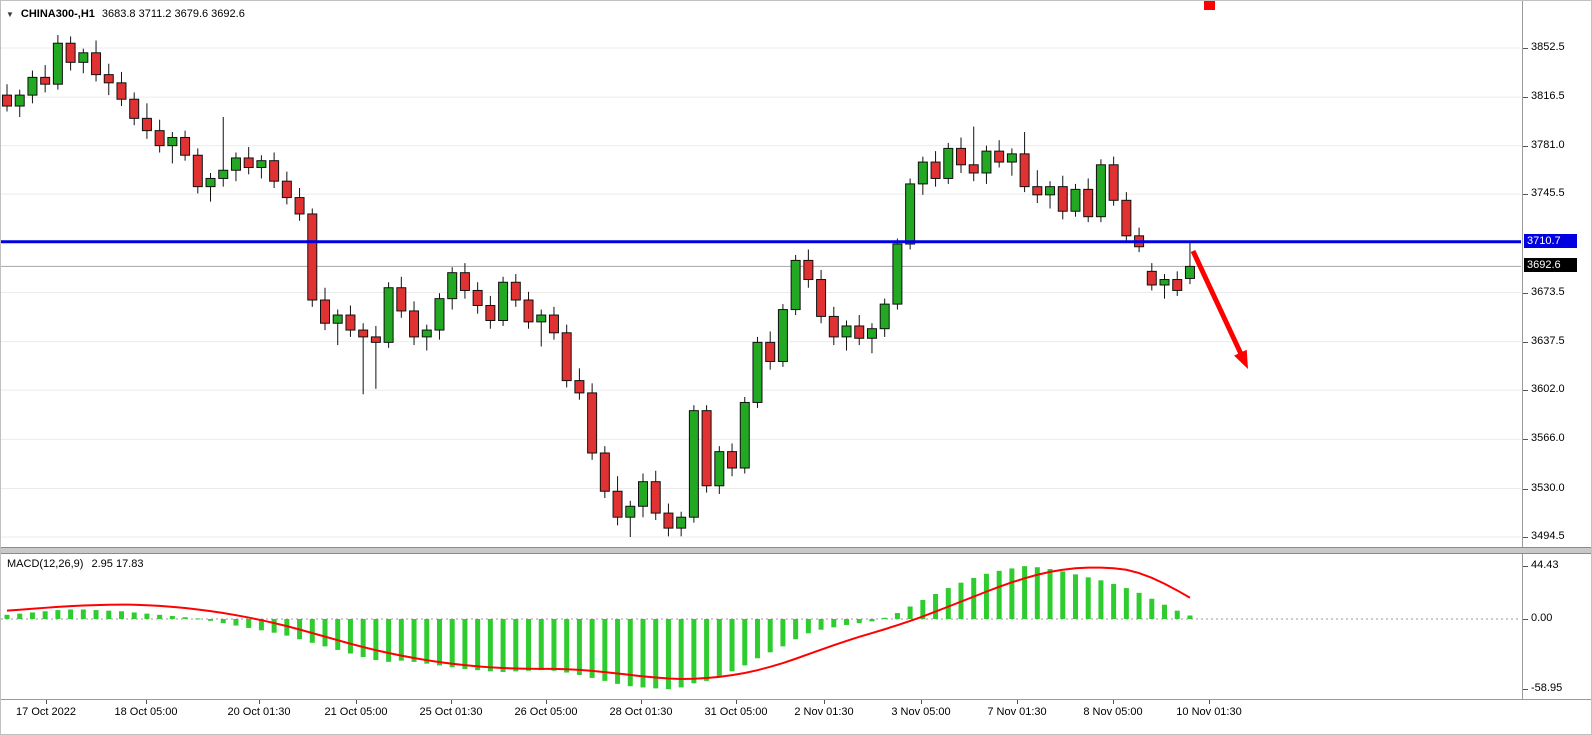  Describe the element at coordinates (641, 712) in the screenshot. I see `time-tick-label: 28 Oct 01:30` at that location.